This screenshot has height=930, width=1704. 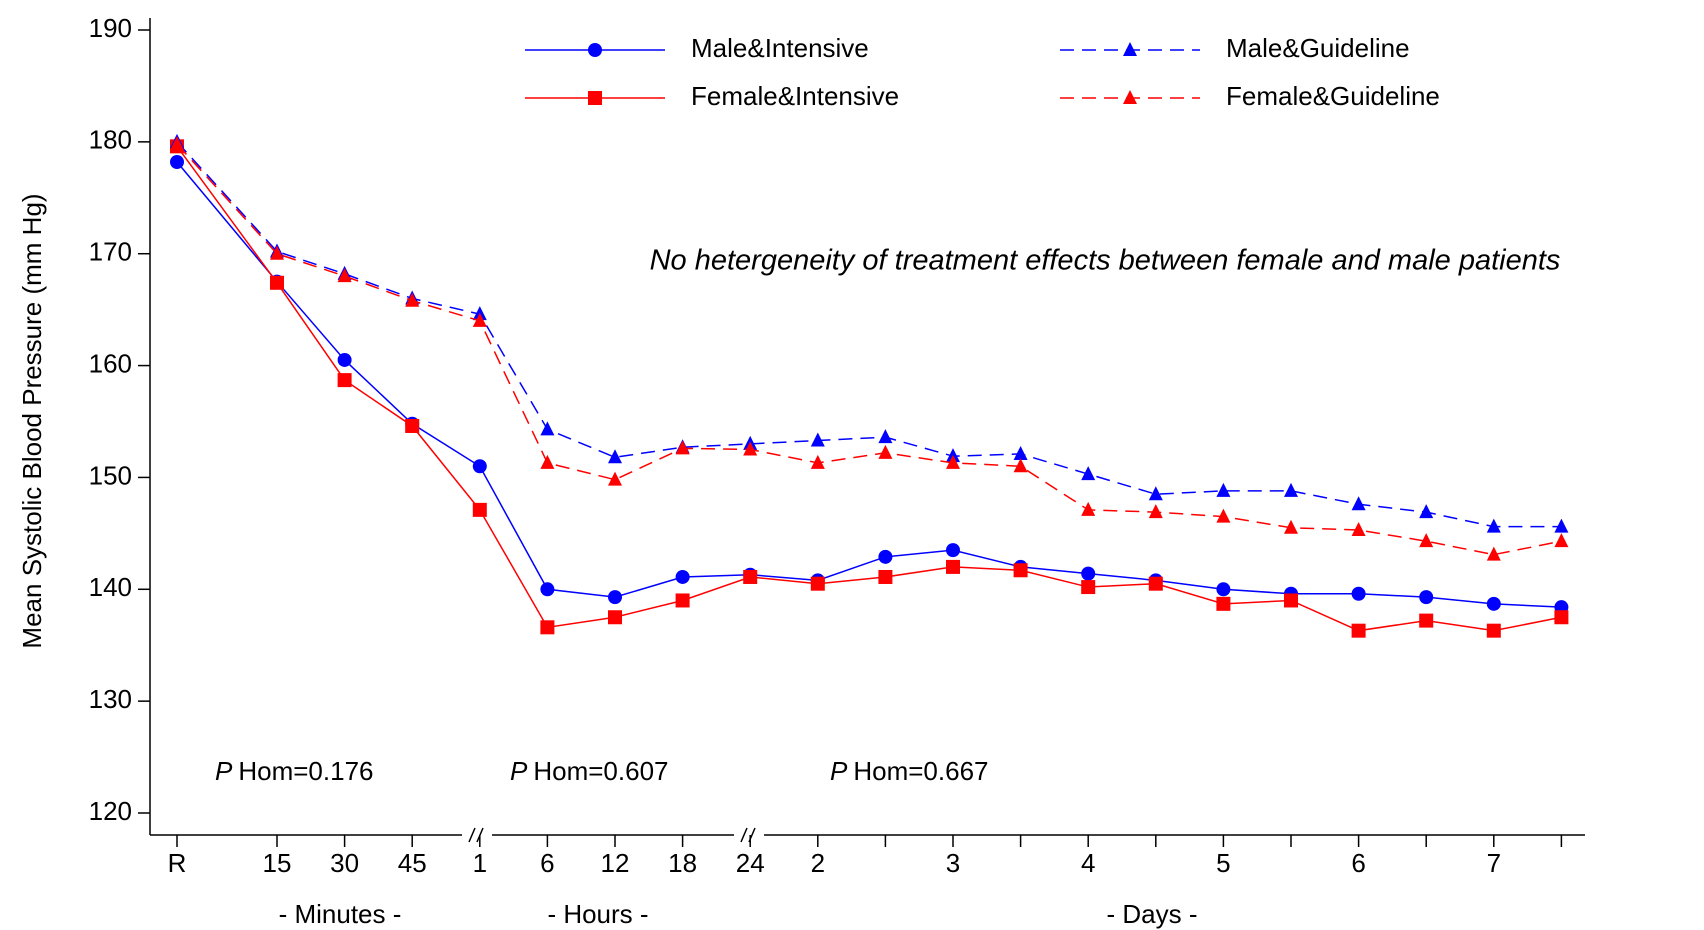 I want to click on x-tick-label: 24, so click(x=750, y=863).